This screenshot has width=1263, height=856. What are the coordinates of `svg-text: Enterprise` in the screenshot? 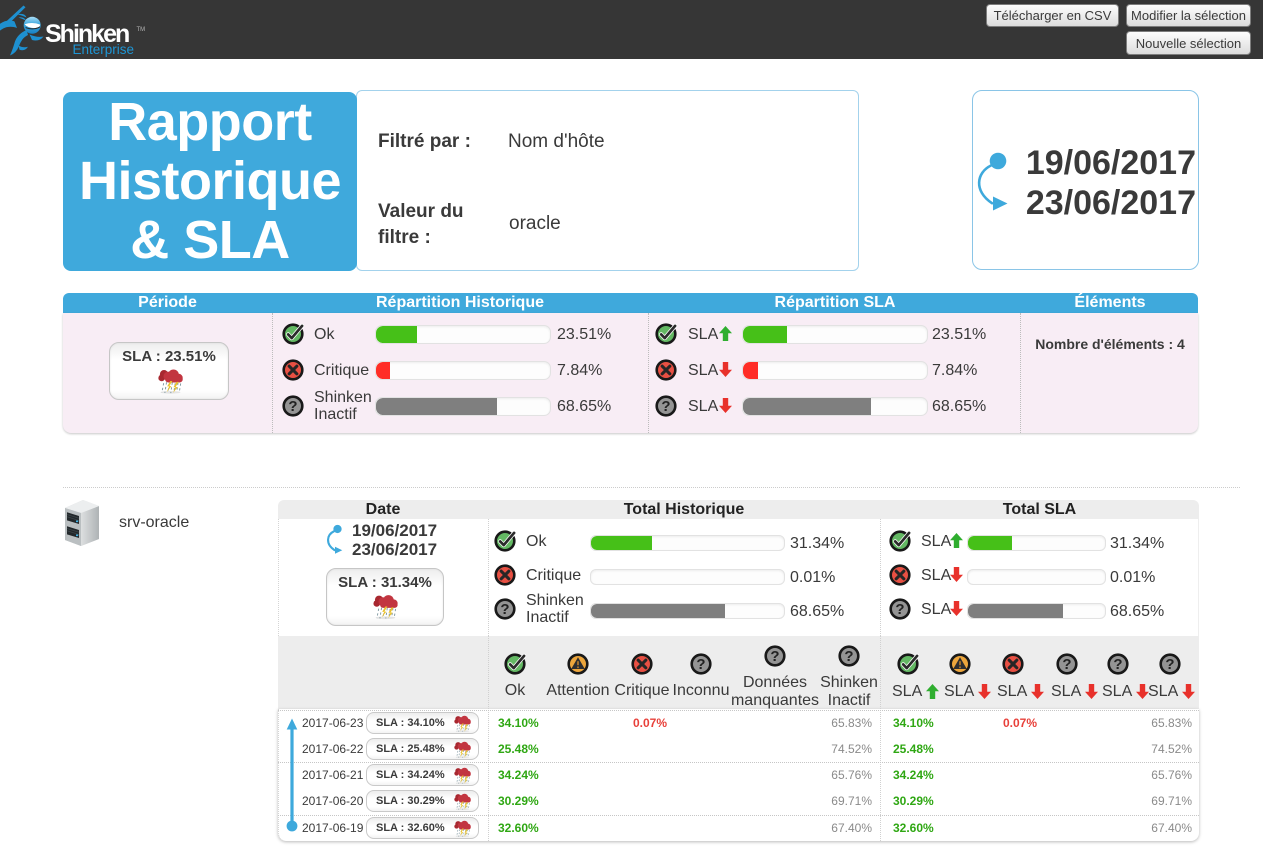 It's located at (103, 49).